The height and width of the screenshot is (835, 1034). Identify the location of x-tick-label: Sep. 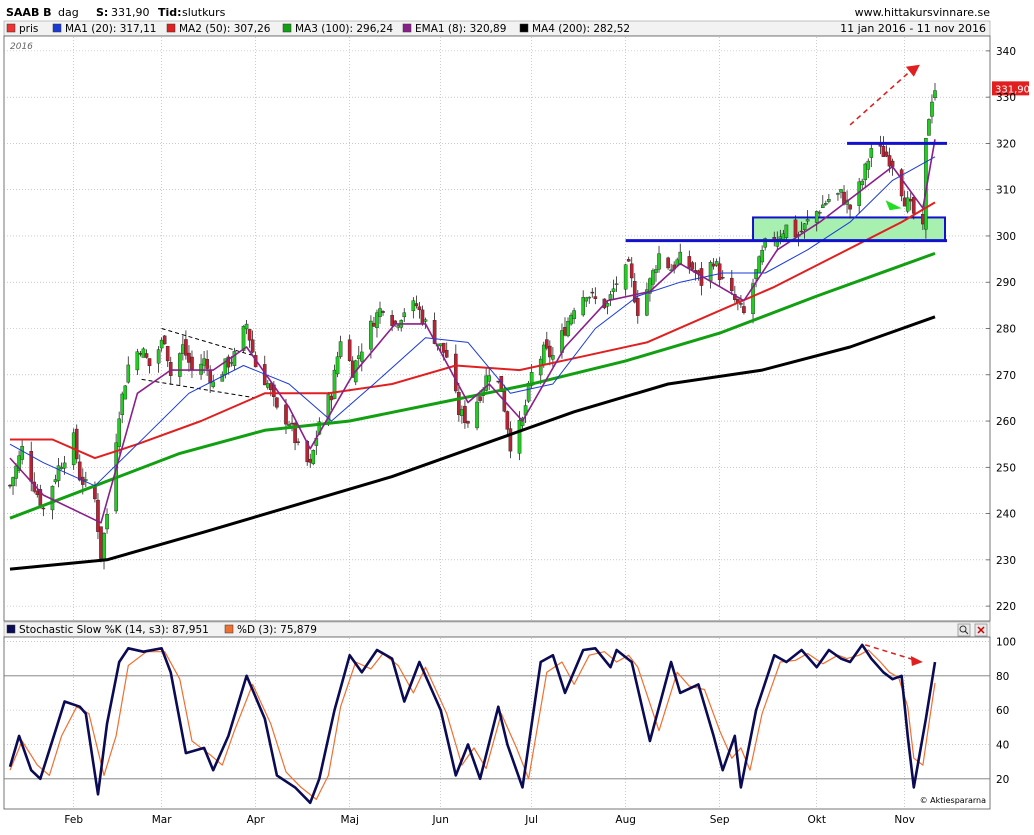
(720, 820).